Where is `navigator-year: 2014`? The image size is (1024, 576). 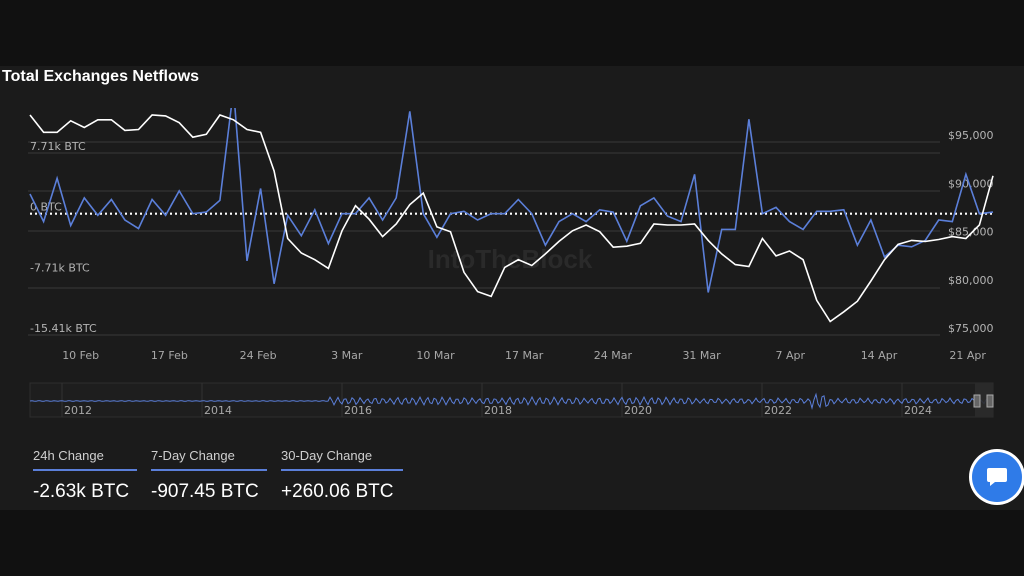
navigator-year: 2014 is located at coordinates (218, 410).